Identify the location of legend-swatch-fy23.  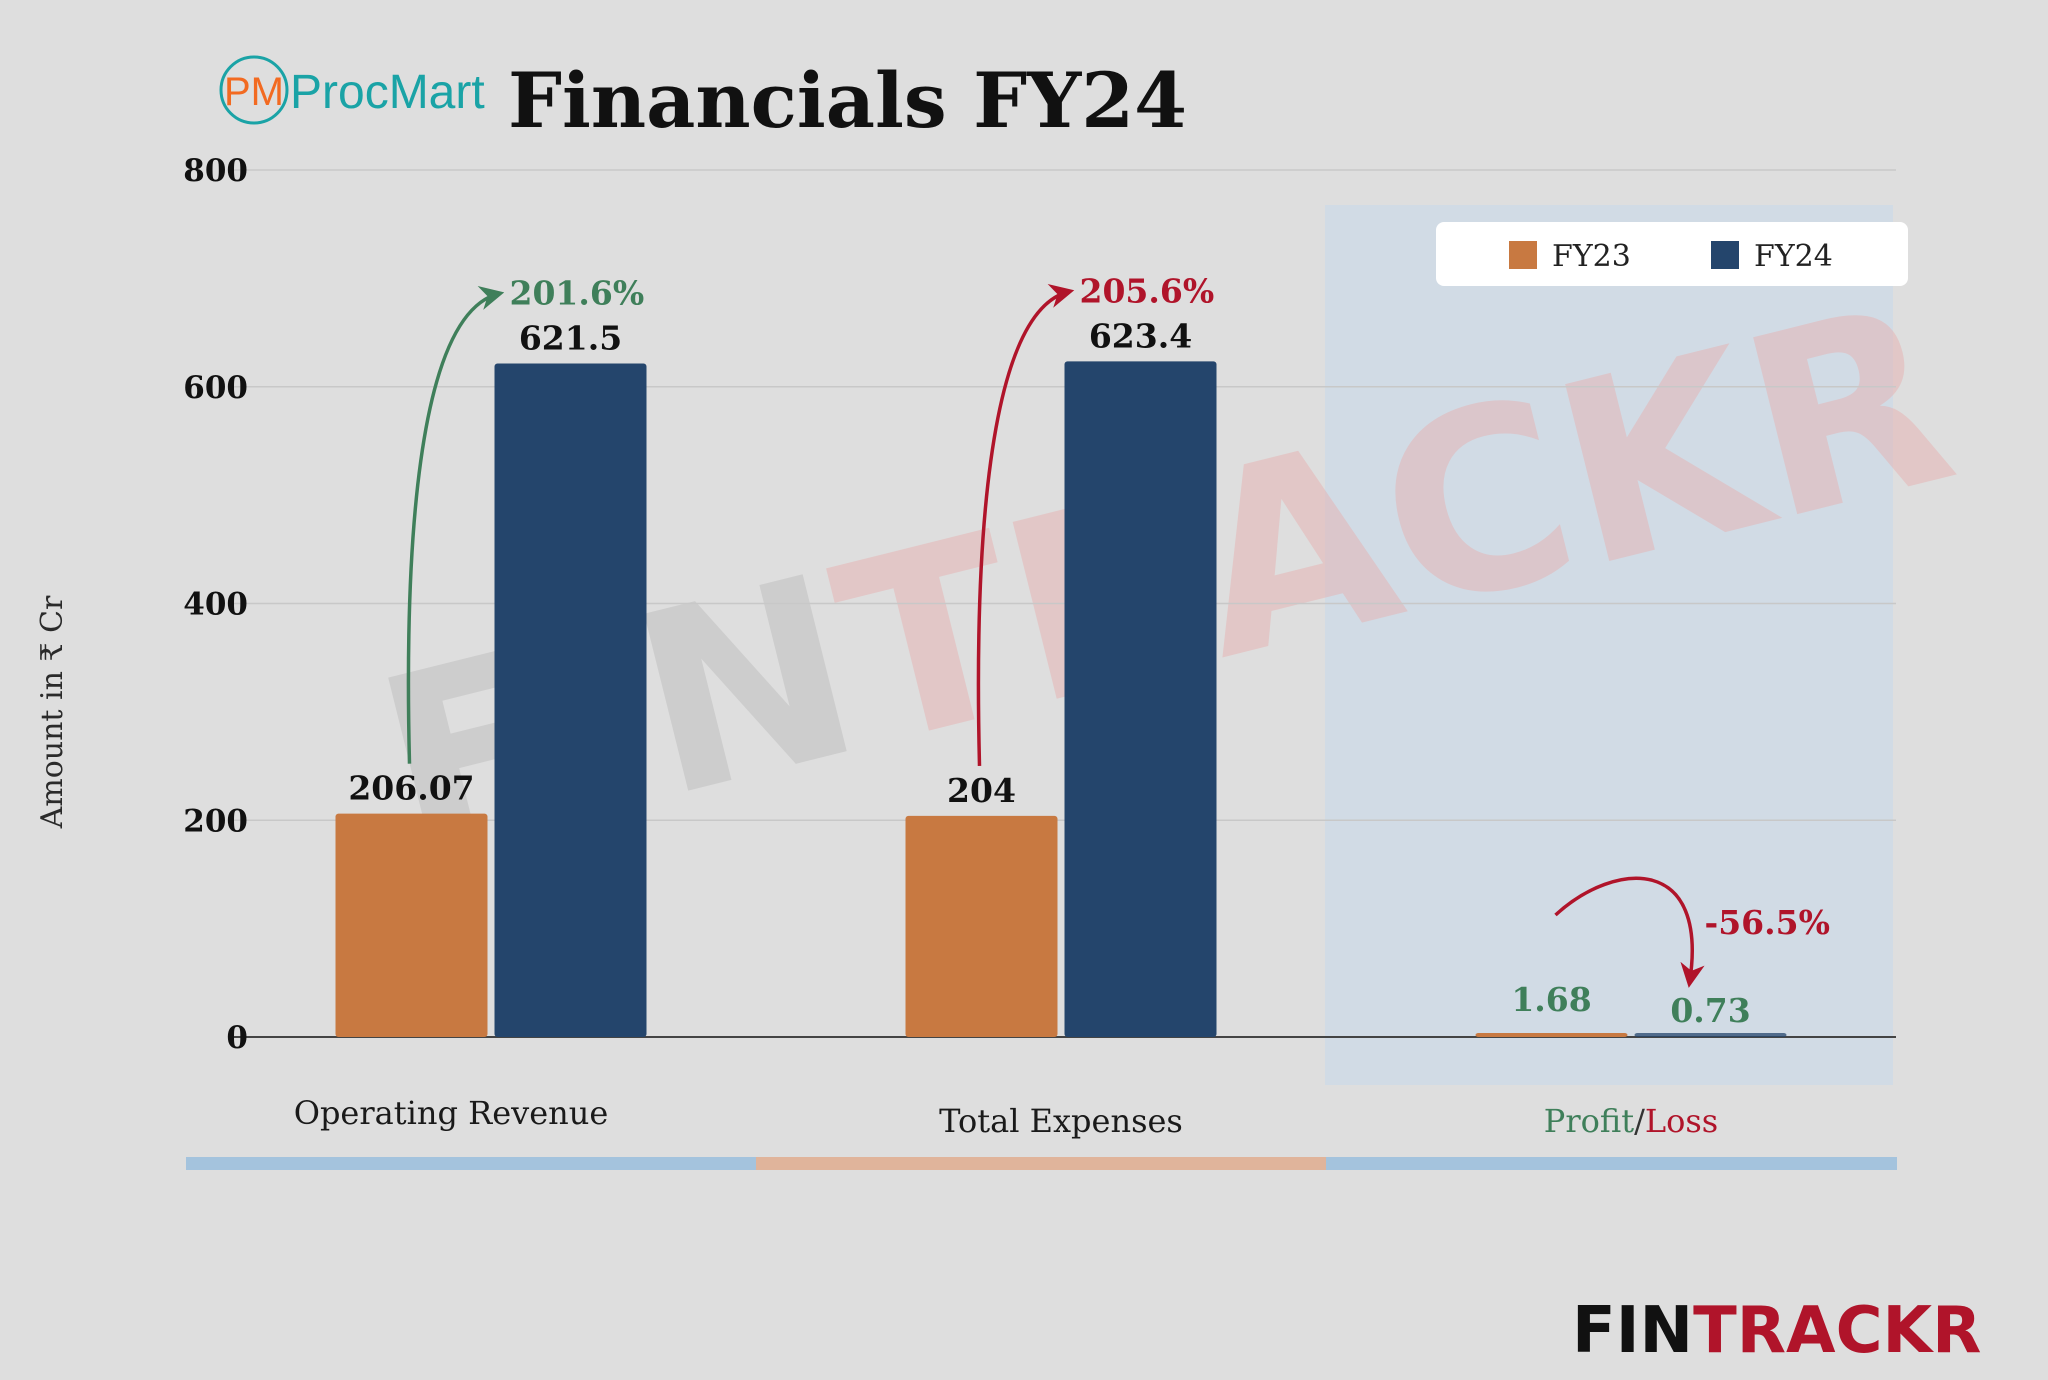
(1523, 255).